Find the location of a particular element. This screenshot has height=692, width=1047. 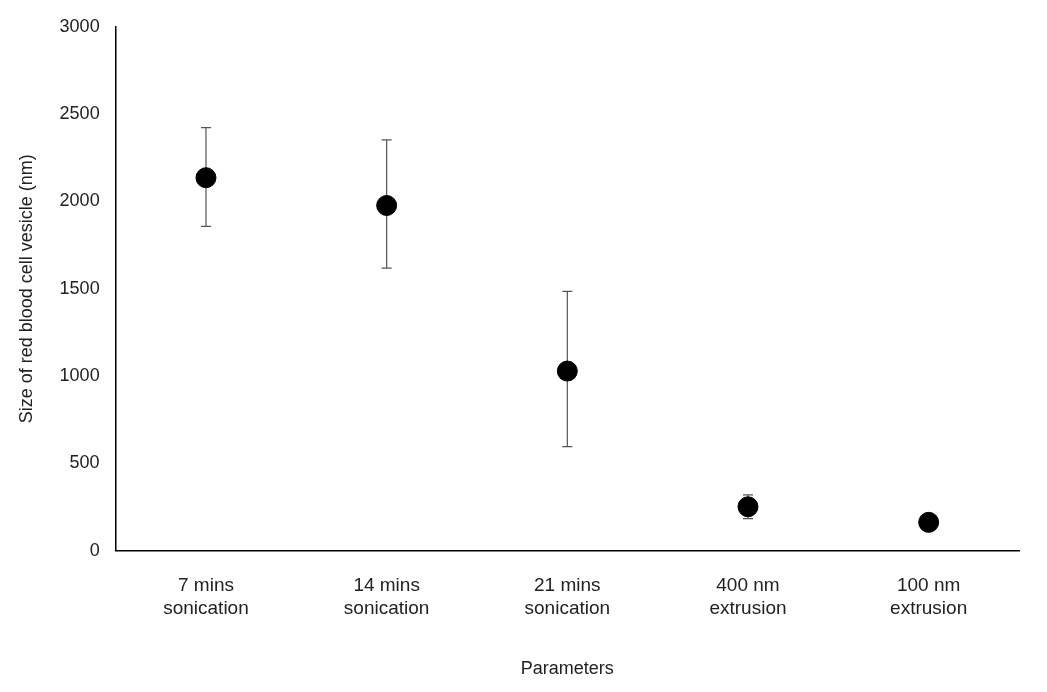

y-tick-label: 2500 is located at coordinates (79, 113).